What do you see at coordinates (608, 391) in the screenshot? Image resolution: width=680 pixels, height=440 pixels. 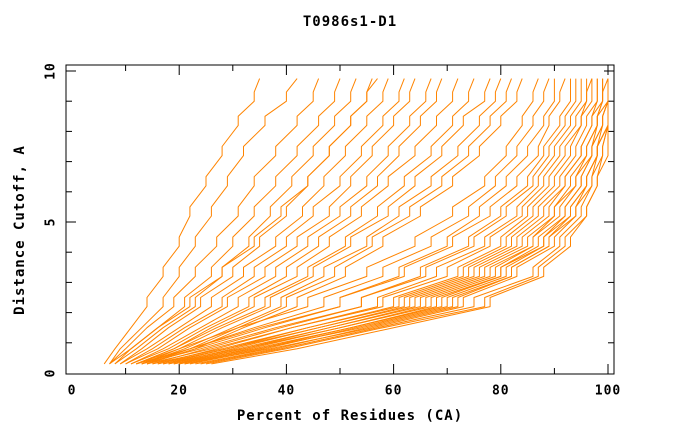 I see `x-tick-label: 100` at bounding box center [608, 391].